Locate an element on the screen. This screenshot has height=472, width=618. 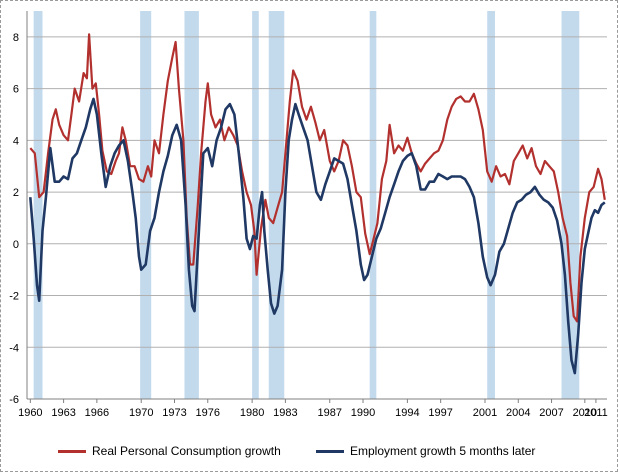
y-tick-label-6: 6 is located at coordinates (16, 90).